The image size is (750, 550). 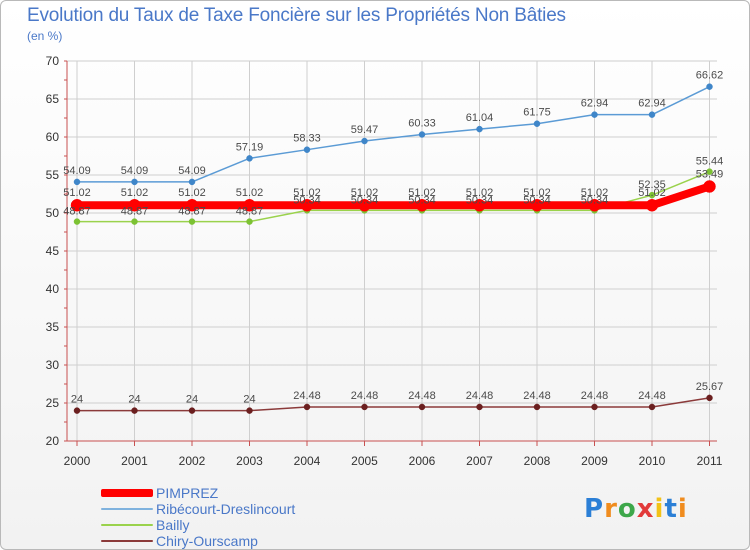 What do you see at coordinates (365, 130) in the screenshot?
I see `data-label-rib-court-dreslincourt: 59.47` at bounding box center [365, 130].